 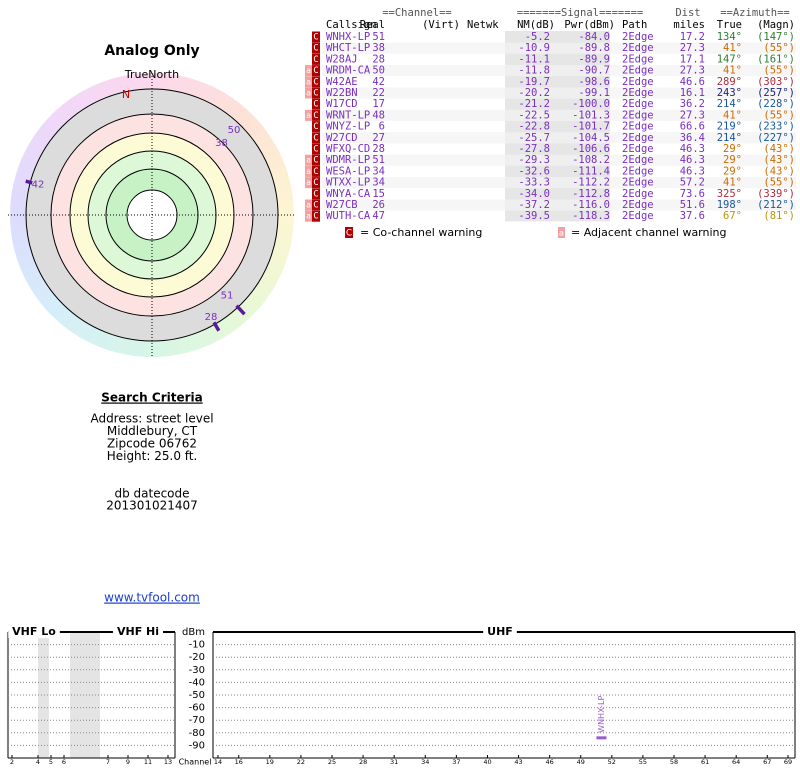 What do you see at coordinates (378, 183) in the screenshot?
I see `table-cell: 34` at bounding box center [378, 183].